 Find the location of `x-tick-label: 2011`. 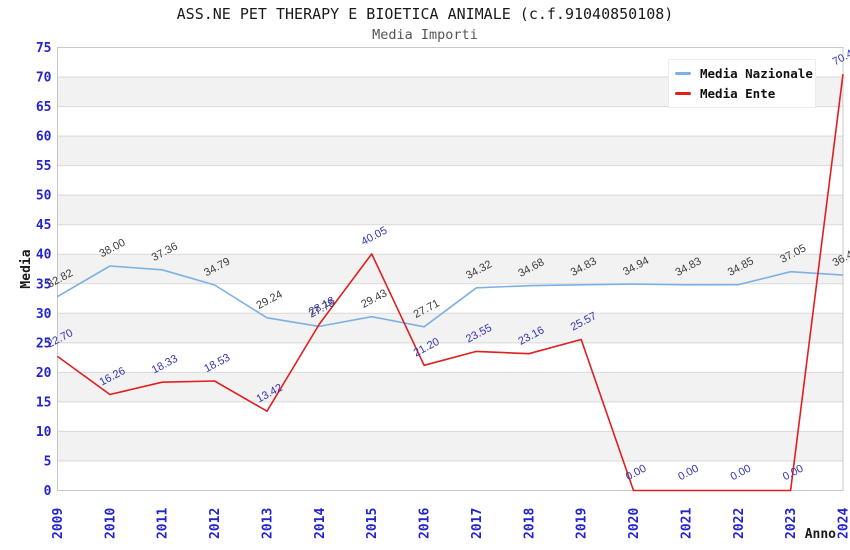

x-tick-label: 2011 is located at coordinates (163, 523).